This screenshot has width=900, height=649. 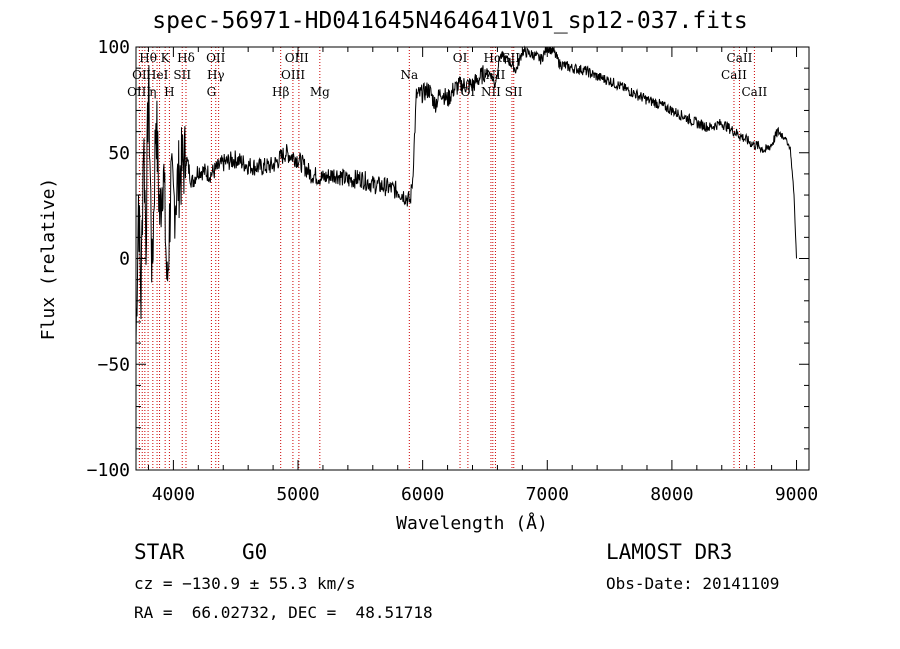 I want to click on obs-date: Obs-Date: 20141109, so click(x=693, y=583).